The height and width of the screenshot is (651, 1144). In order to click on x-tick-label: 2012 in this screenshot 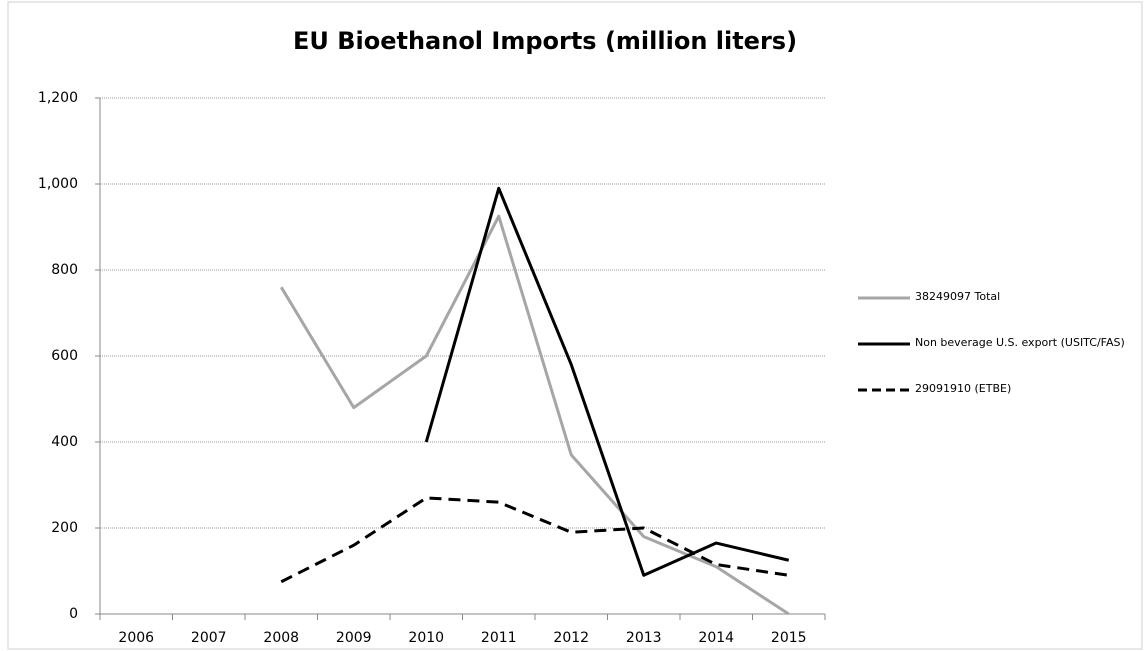, I will do `click(571, 638)`.